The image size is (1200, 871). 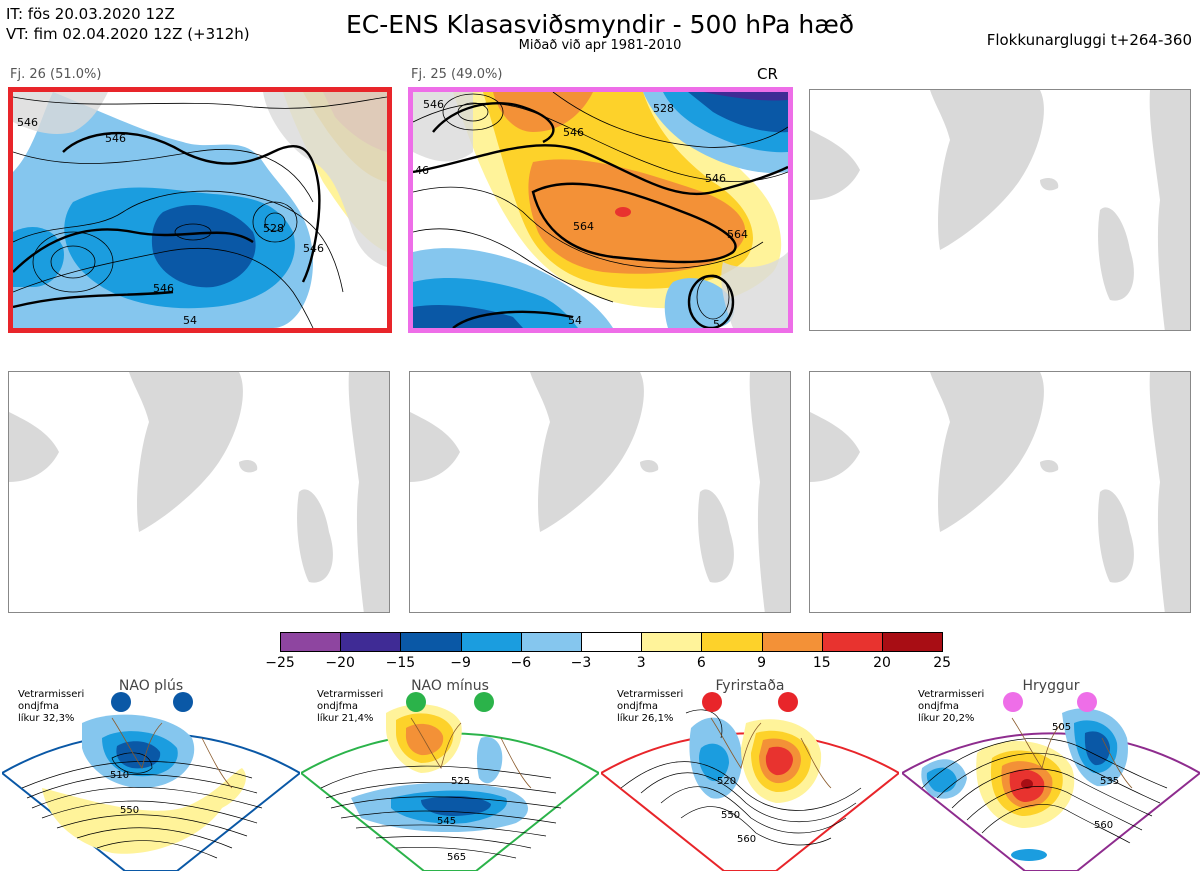 What do you see at coordinates (726, 781) in the screenshot?
I see `regime-contour-label: 520` at bounding box center [726, 781].